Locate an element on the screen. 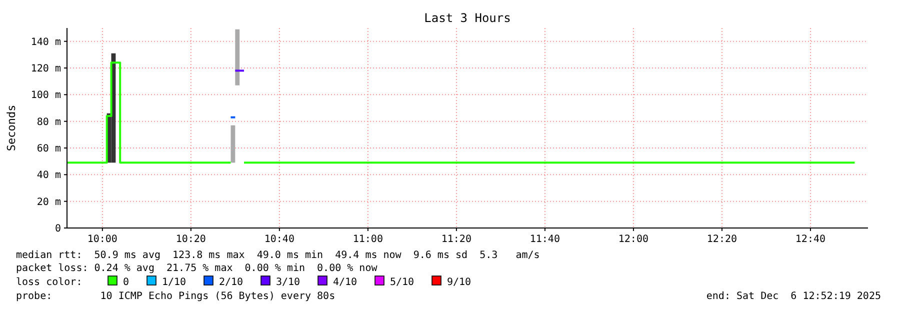  y-tick-label: 40 m is located at coordinates (48, 176).